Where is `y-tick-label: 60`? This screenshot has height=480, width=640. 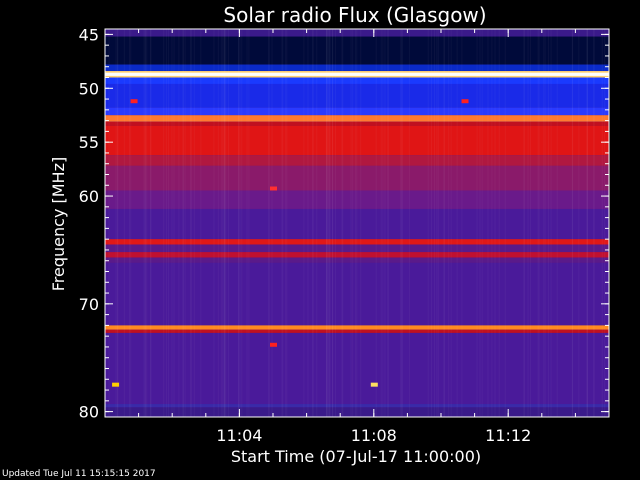
y-tick-label: 60 is located at coordinates (89, 196).